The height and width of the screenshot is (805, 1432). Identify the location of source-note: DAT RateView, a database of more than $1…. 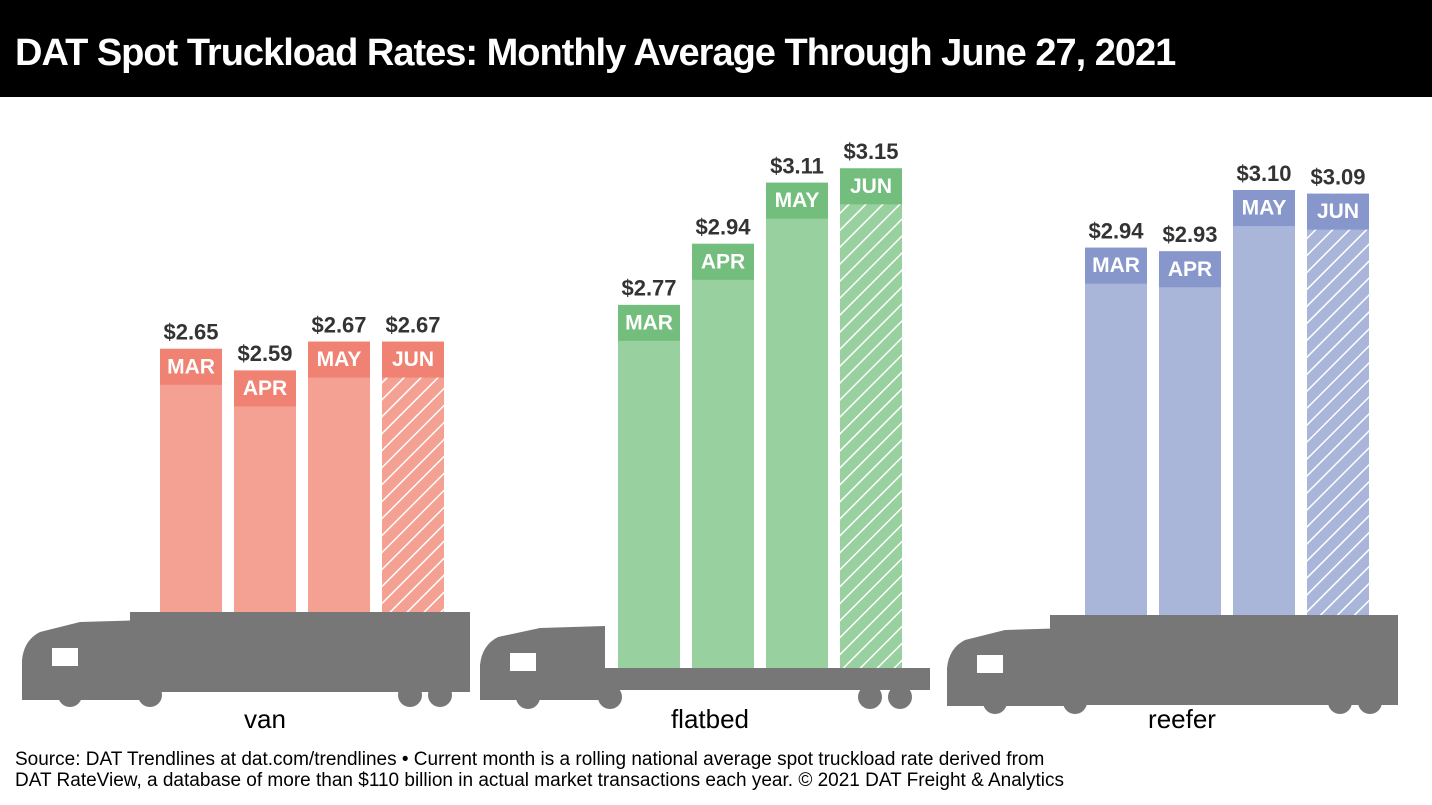
(539, 780).